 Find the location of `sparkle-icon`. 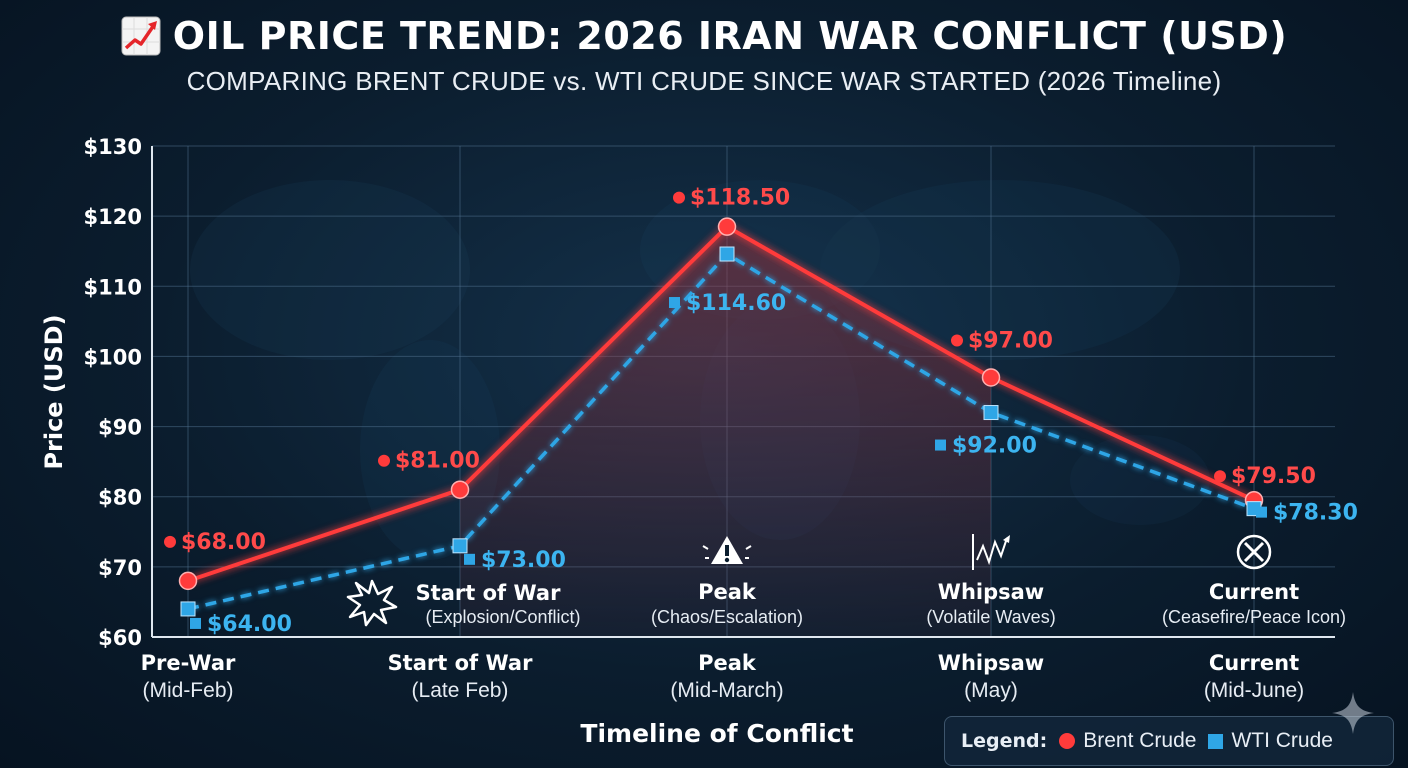

sparkle-icon is located at coordinates (1353, 713).